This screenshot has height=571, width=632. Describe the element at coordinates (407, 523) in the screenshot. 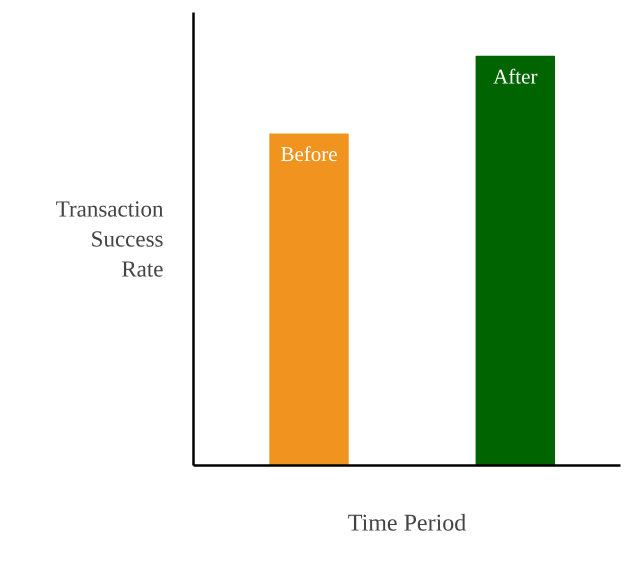

I see `x-axis-title: Time Period` at that location.